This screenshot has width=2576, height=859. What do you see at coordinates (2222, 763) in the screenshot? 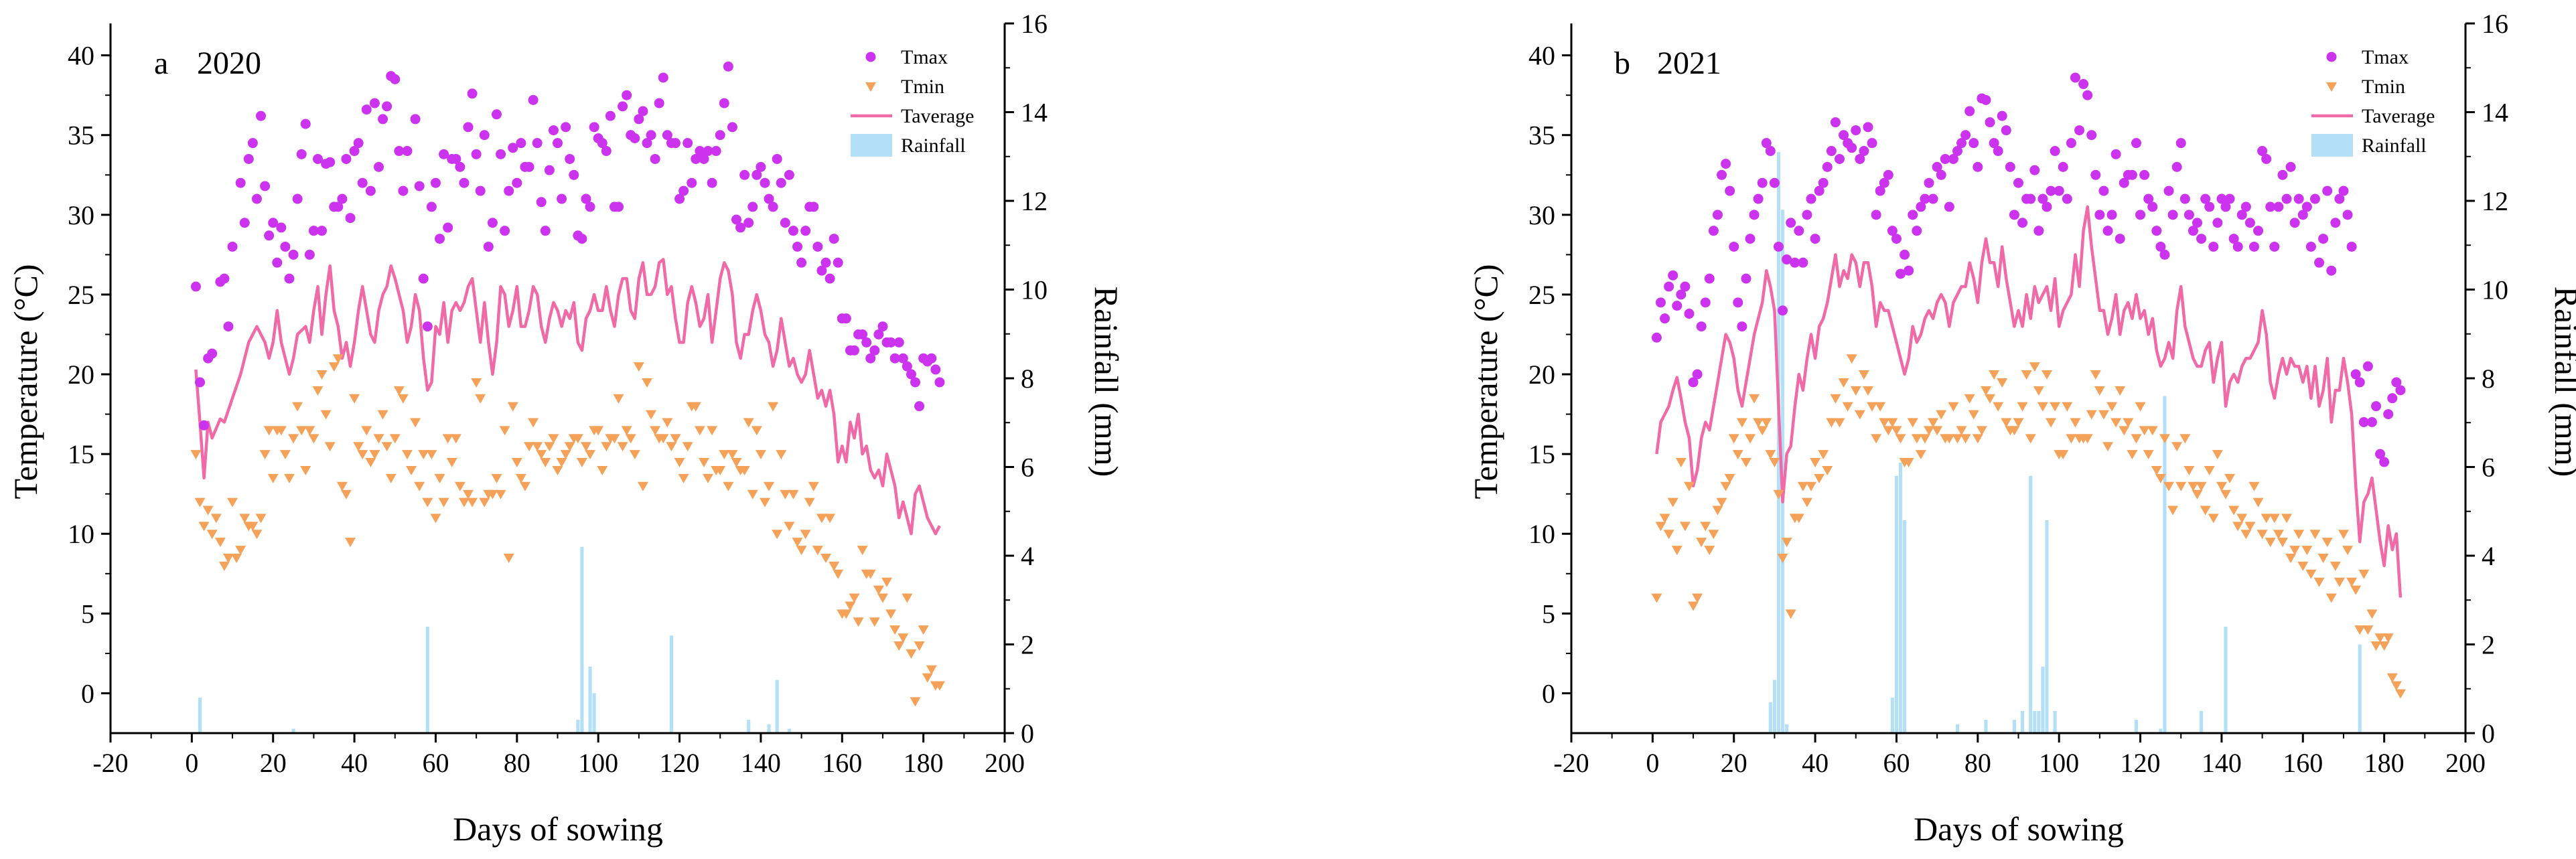
I see `x-tick-label: 140` at bounding box center [2222, 763].